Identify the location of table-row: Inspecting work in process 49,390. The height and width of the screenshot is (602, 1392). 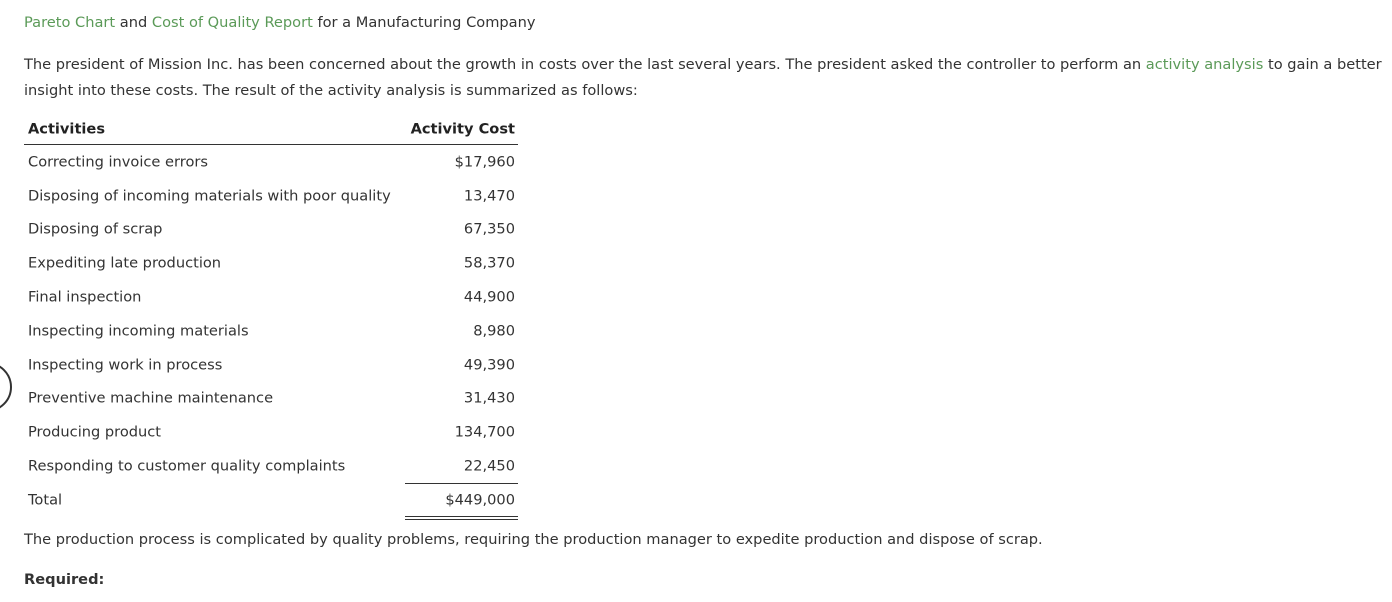
(271, 365).